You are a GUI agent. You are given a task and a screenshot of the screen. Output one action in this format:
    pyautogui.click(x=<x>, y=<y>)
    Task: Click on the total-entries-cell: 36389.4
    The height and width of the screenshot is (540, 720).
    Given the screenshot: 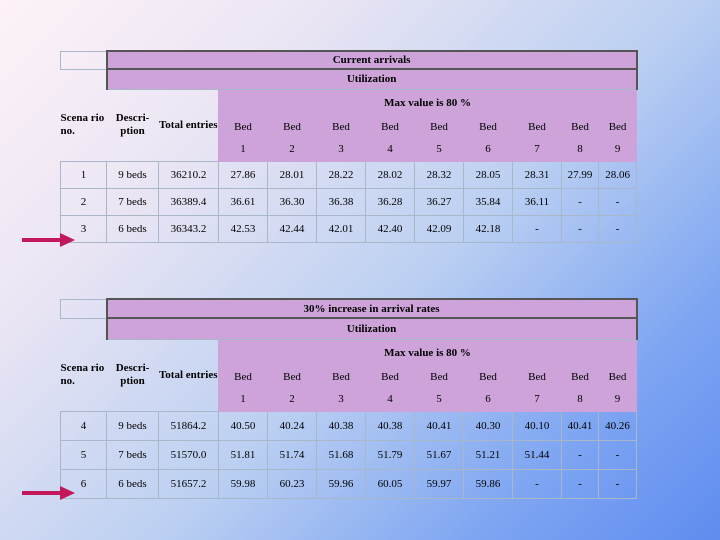 What is the action you would take?
    pyautogui.click(x=188, y=201)
    